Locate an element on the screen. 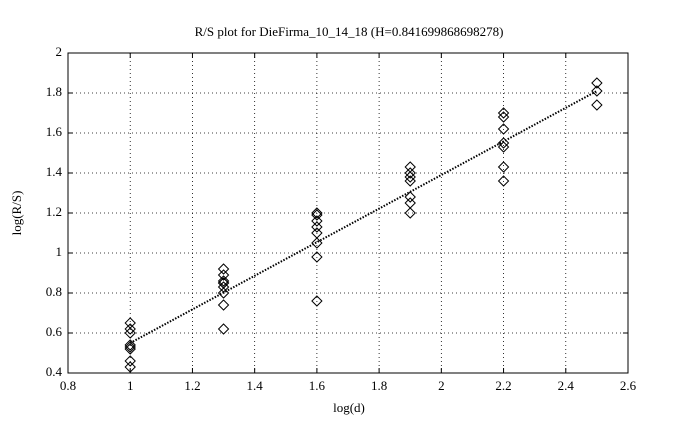 The height and width of the screenshot is (430, 686). y-axis-label: log(R/S) is located at coordinates (16, 213).